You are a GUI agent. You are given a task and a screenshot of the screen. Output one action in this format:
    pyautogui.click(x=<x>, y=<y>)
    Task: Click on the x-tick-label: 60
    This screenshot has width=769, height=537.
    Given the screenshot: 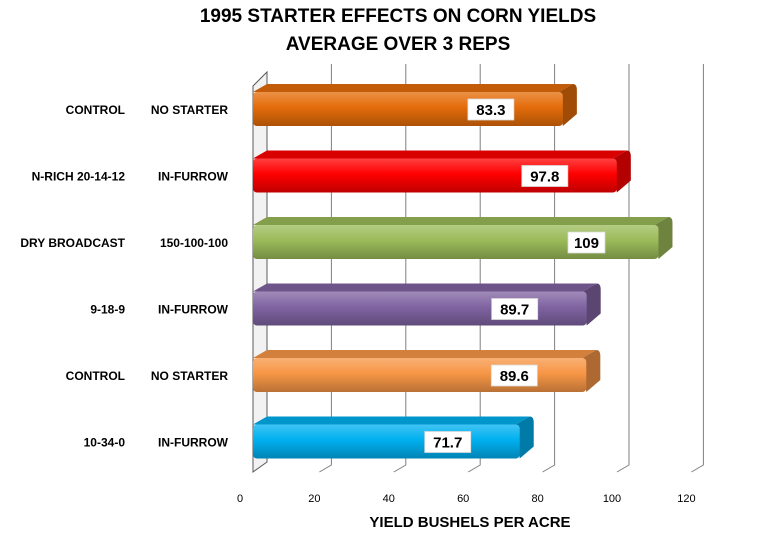 What is the action you would take?
    pyautogui.click(x=463, y=499)
    